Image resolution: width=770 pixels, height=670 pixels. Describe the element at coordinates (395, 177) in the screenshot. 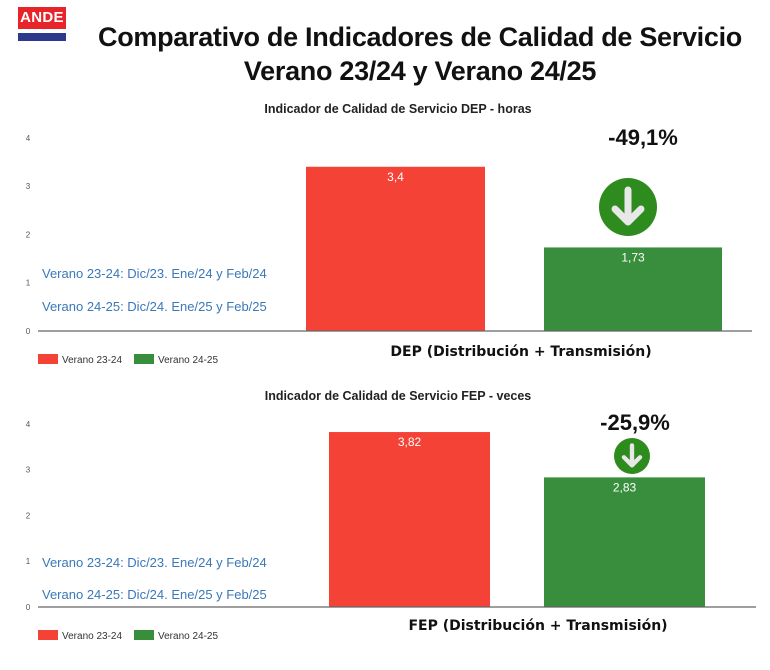

I see `bar-data-label: 3,4` at that location.